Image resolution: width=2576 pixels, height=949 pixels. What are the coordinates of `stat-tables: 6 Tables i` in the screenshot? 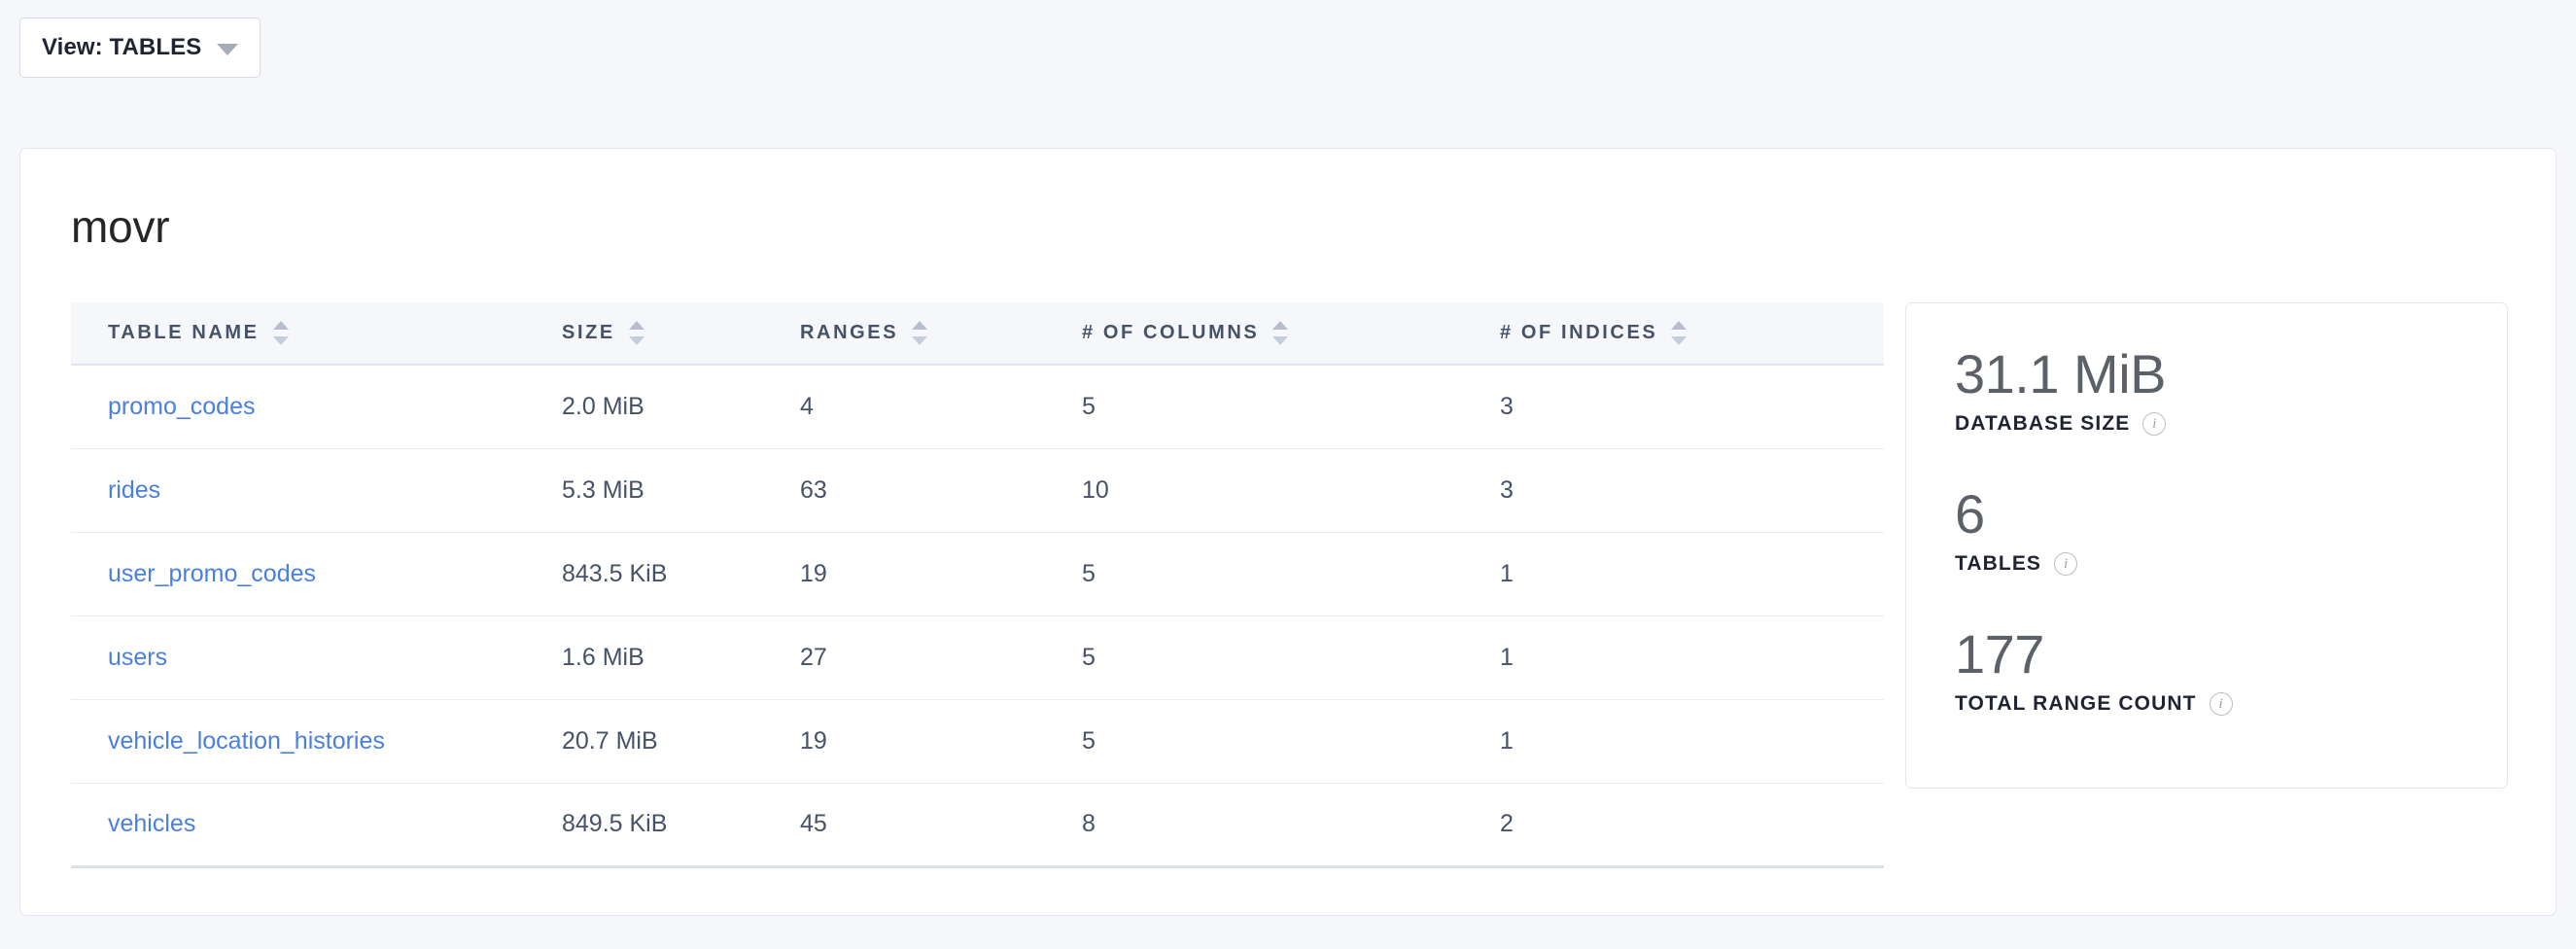 It's located at (2231, 530).